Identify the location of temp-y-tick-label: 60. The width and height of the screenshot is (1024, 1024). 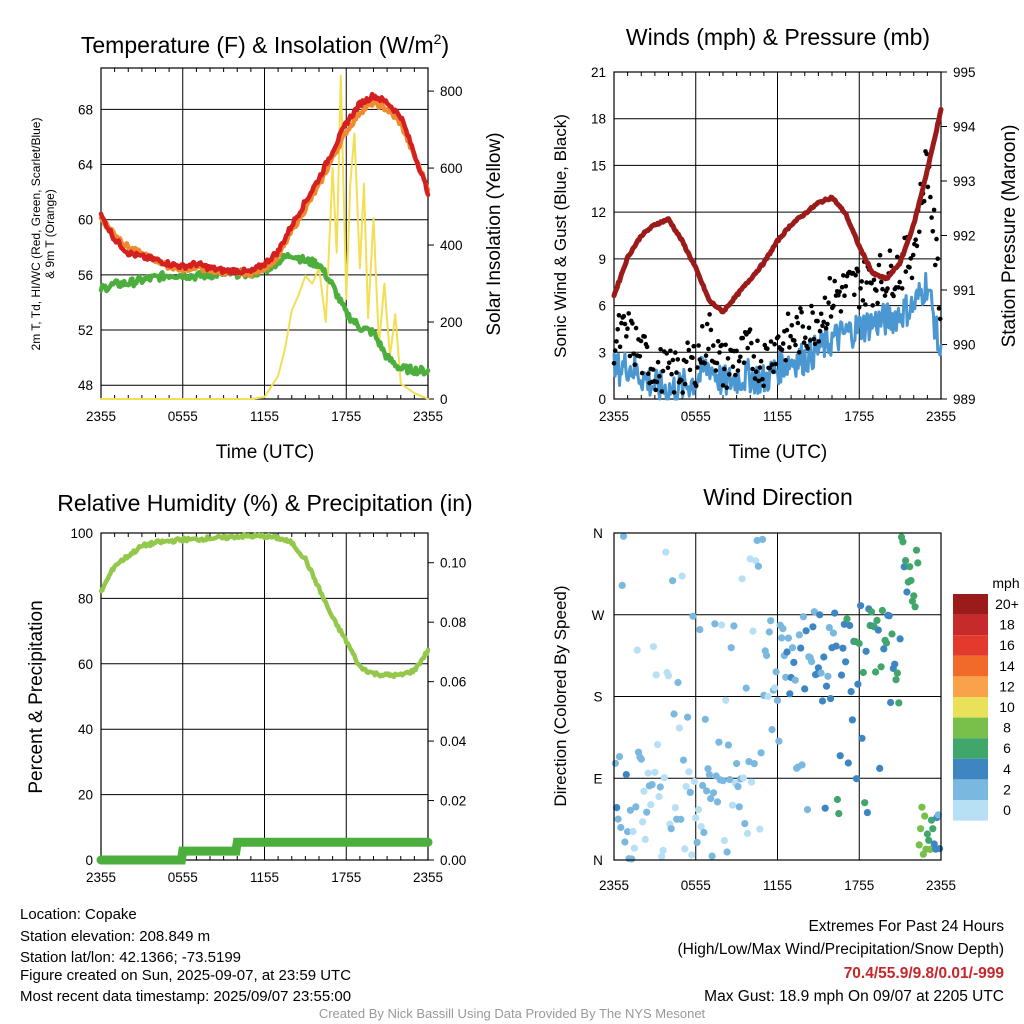
(85, 220).